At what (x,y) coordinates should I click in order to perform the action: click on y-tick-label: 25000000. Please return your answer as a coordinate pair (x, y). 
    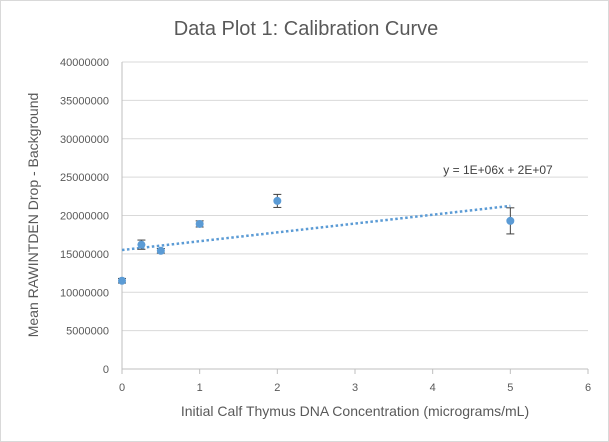
    Looking at the image, I should click on (84, 178).